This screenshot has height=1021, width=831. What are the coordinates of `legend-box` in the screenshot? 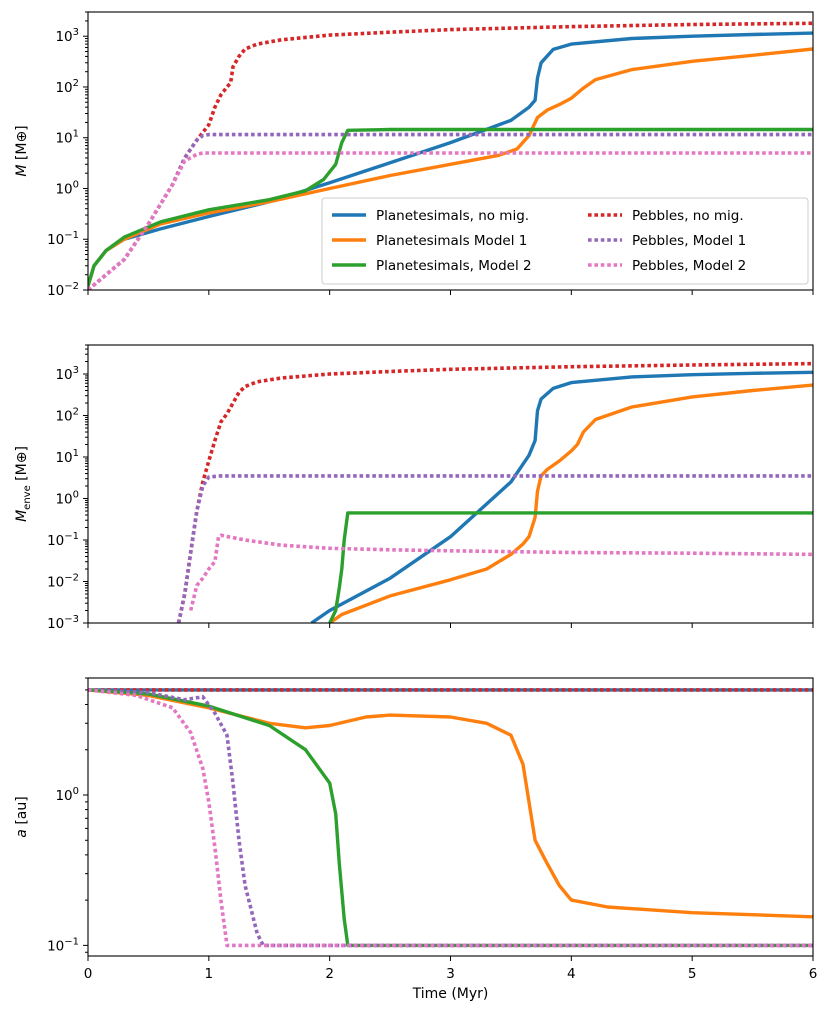 It's located at (565, 241).